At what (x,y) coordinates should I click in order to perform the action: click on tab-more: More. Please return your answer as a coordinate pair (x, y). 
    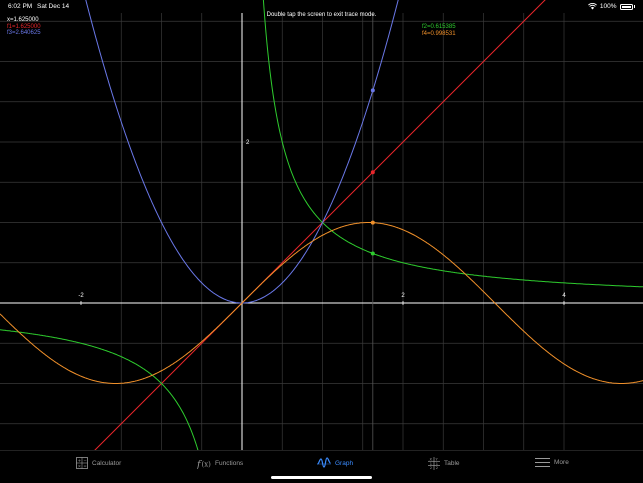
    Looking at the image, I should click on (552, 462).